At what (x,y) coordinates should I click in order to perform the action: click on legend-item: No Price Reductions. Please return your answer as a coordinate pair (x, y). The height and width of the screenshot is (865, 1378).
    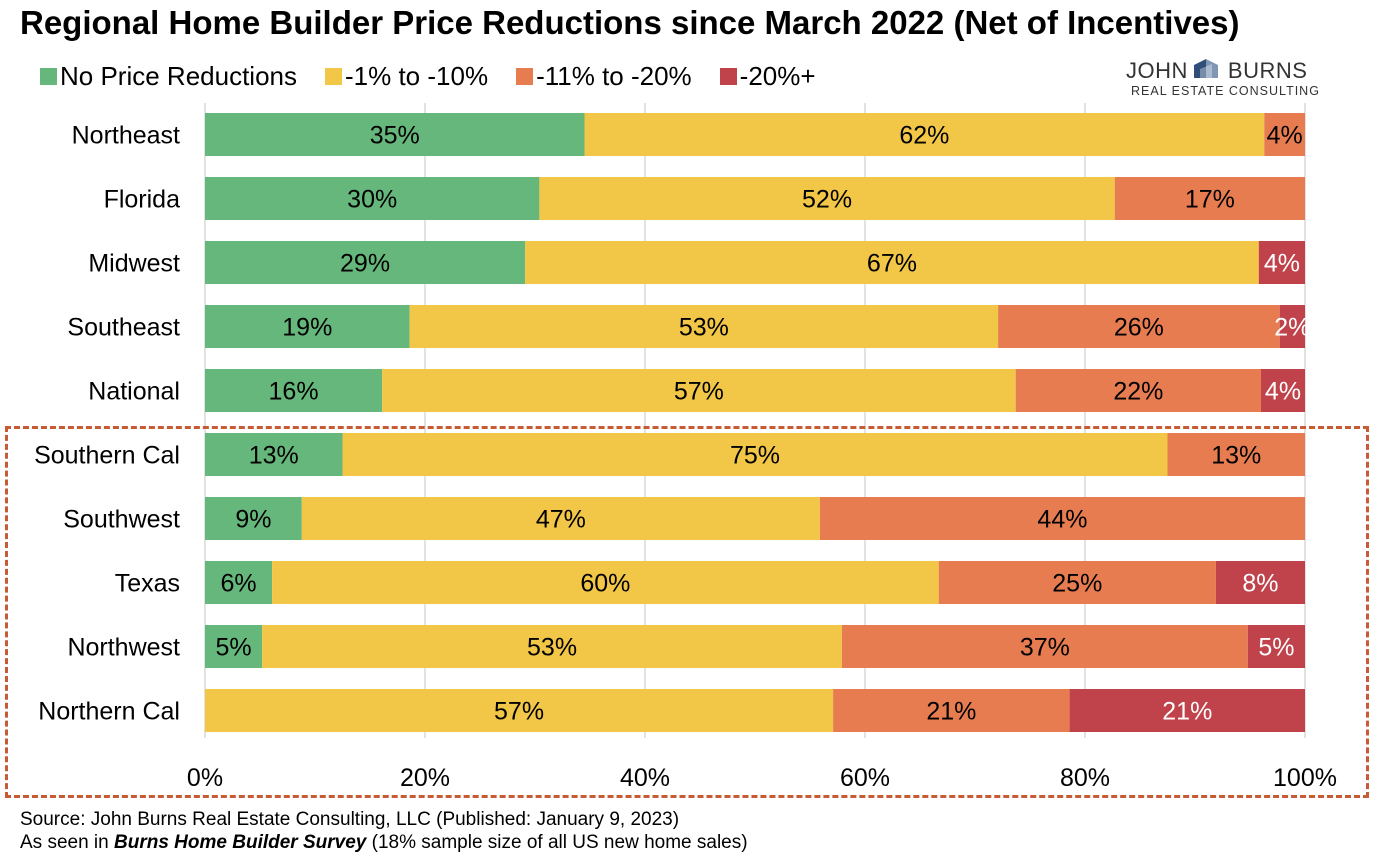
    Looking at the image, I should click on (168, 76).